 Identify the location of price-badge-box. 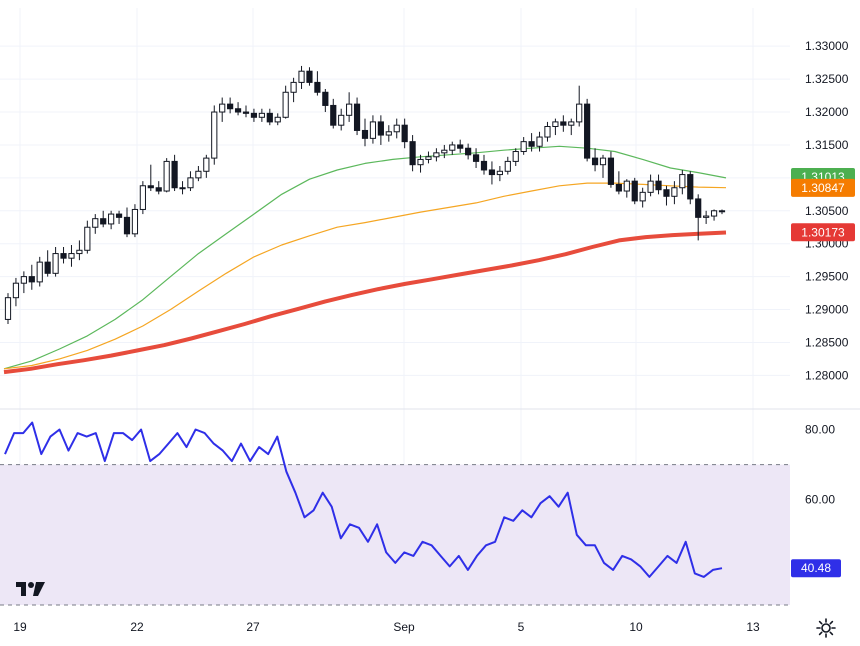
(823, 187).